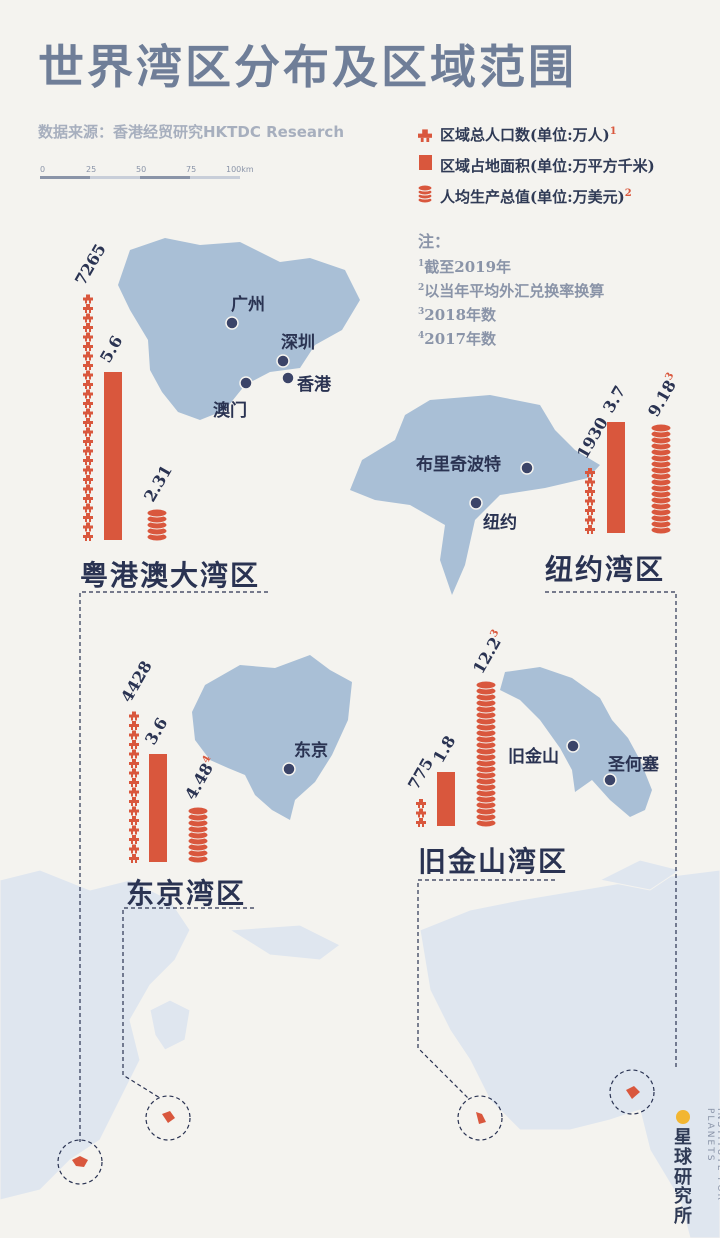  I want to click on region-name-tokyo: 东京湾区, so click(186, 893).